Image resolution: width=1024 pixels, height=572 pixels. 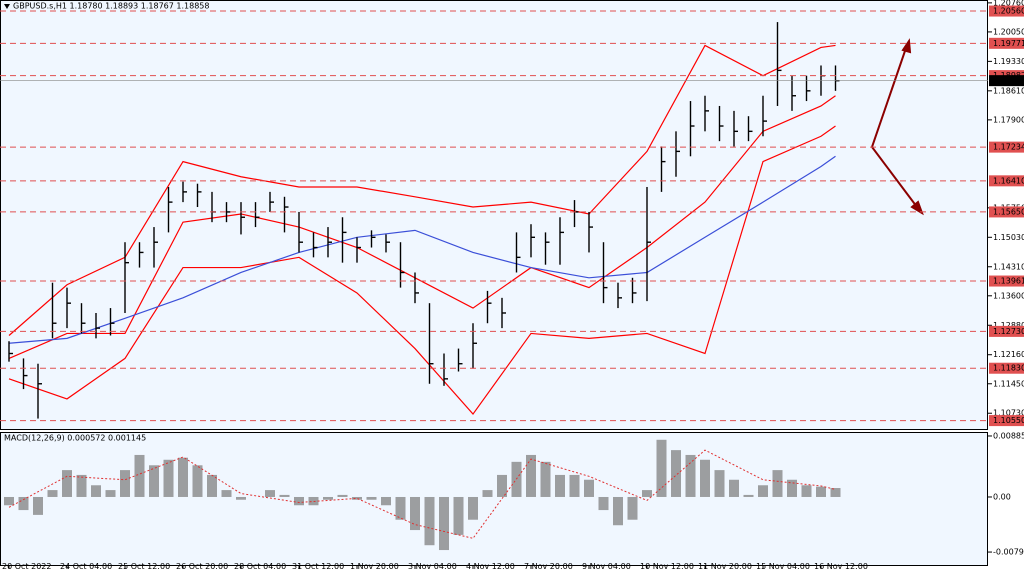 What do you see at coordinates (1008, 119) in the screenshot?
I see `y-tick-label: 1.17900` at bounding box center [1008, 119].